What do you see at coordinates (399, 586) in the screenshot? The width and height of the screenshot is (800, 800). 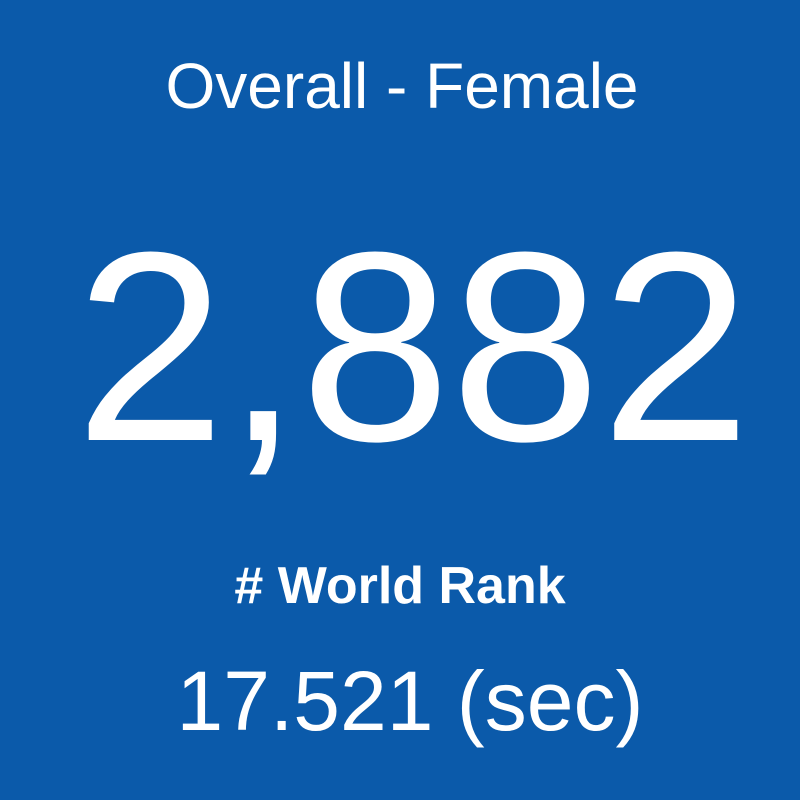 I see `rank-label: # World Rank` at bounding box center [399, 586].